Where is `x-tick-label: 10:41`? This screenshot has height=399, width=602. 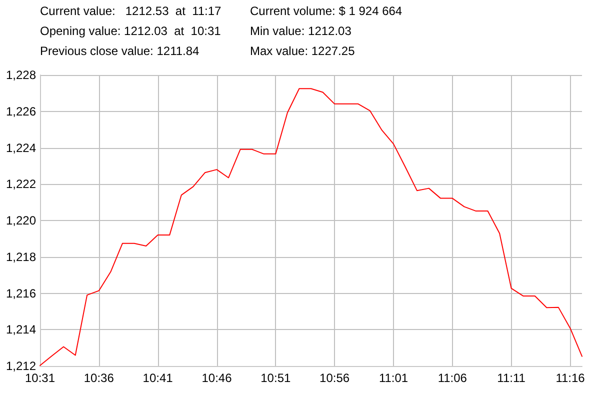
x-tick-label: 10:41 is located at coordinates (158, 378).